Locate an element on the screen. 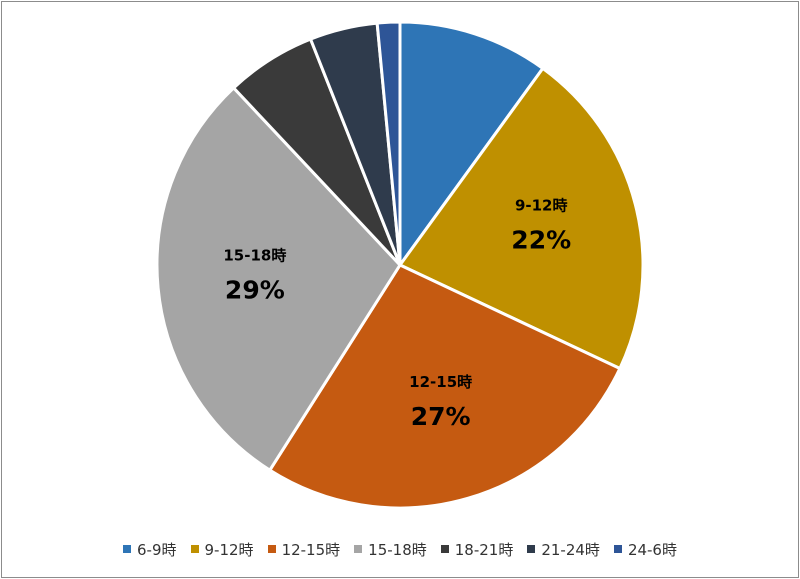  legend-item-7: 24-6時 is located at coordinates (645, 549).